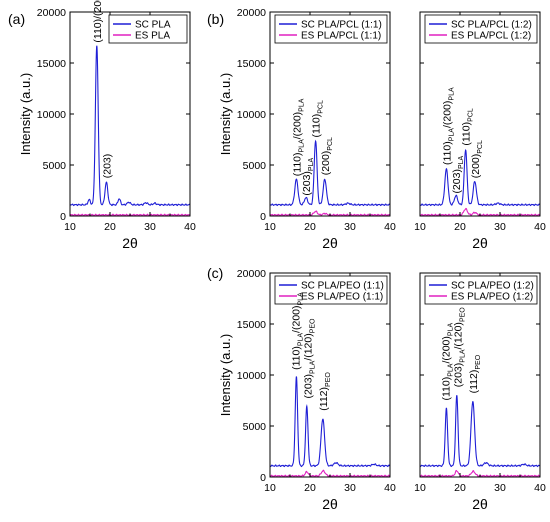  I want to click on legend-entry: SC PLA/PCL (1:1), so click(341, 25).